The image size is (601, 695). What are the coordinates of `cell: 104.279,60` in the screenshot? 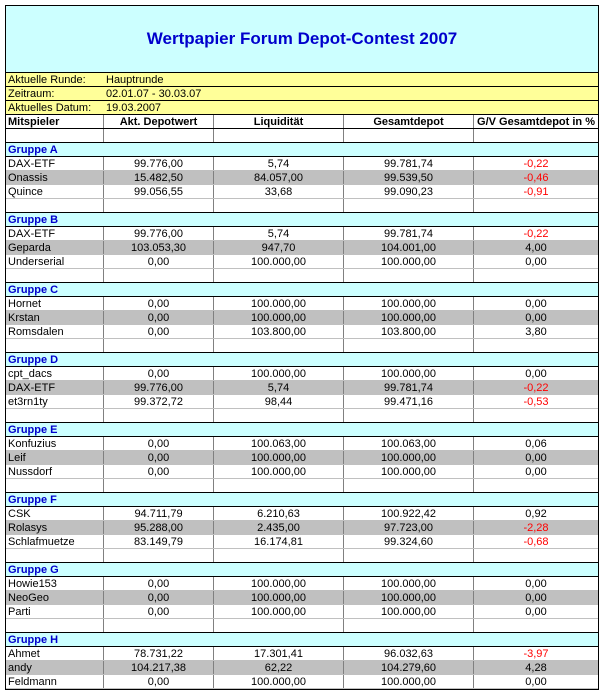 It's located at (409, 667).